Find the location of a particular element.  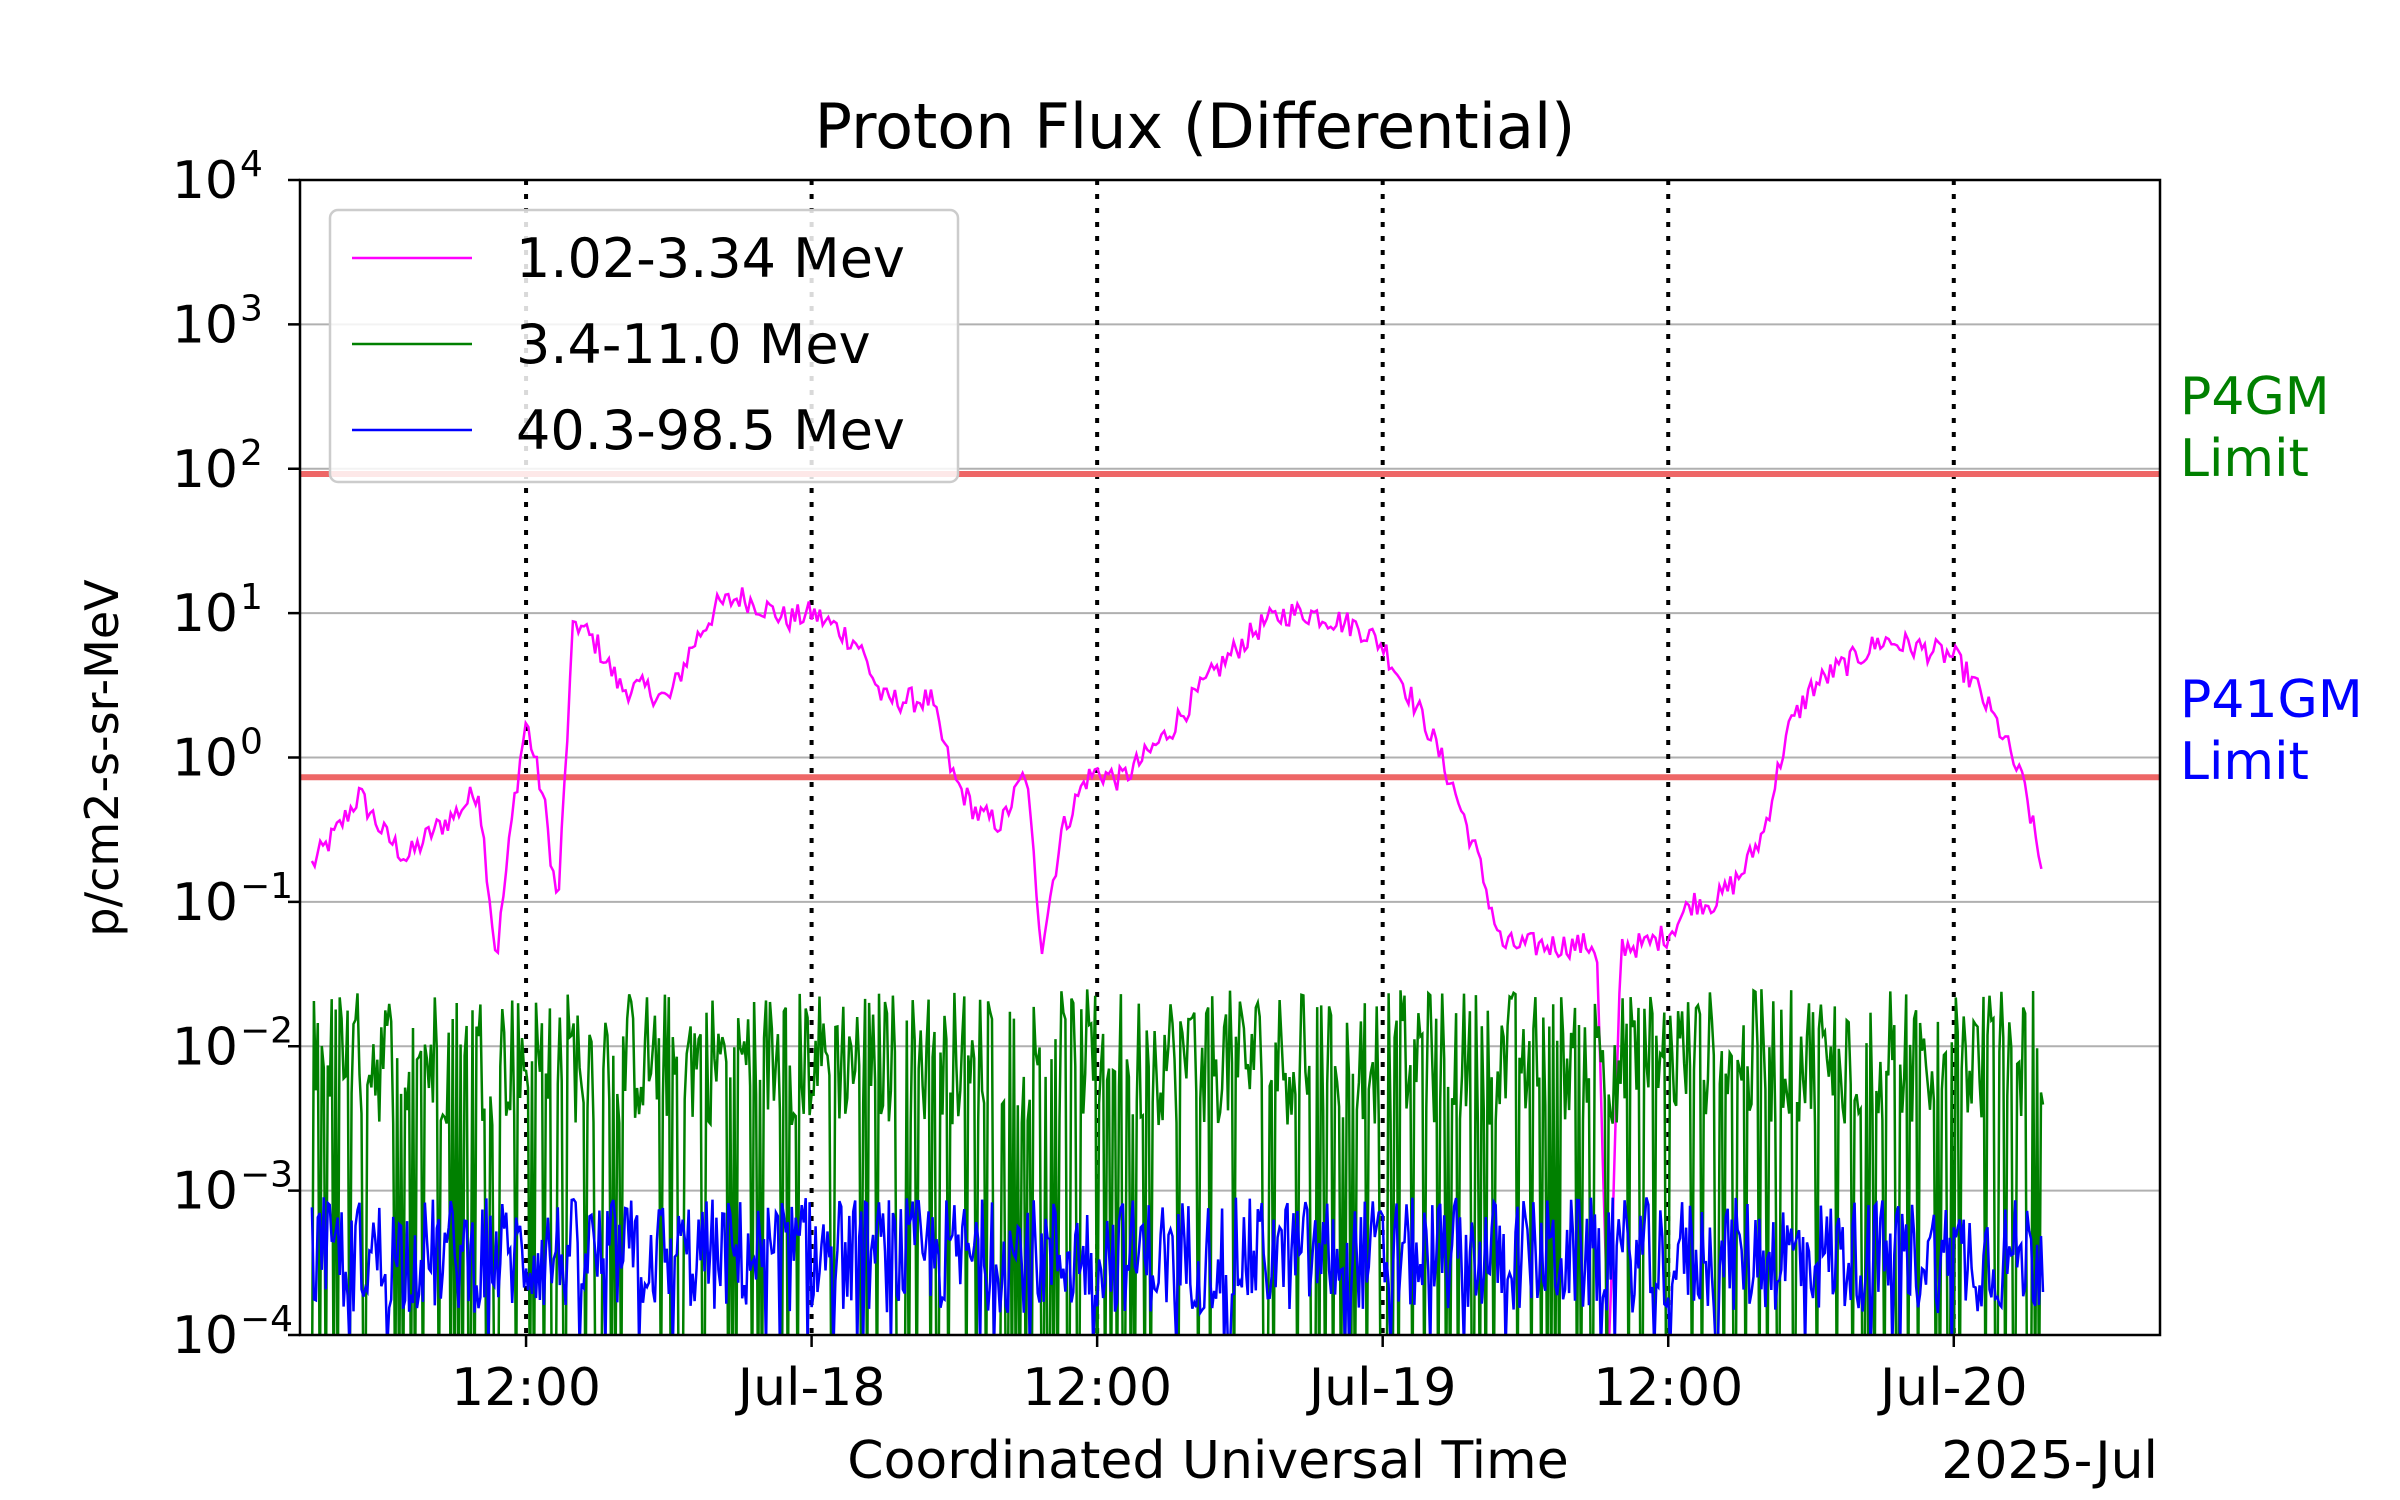

y-tick-exponent: −1 is located at coordinates (266, 886).